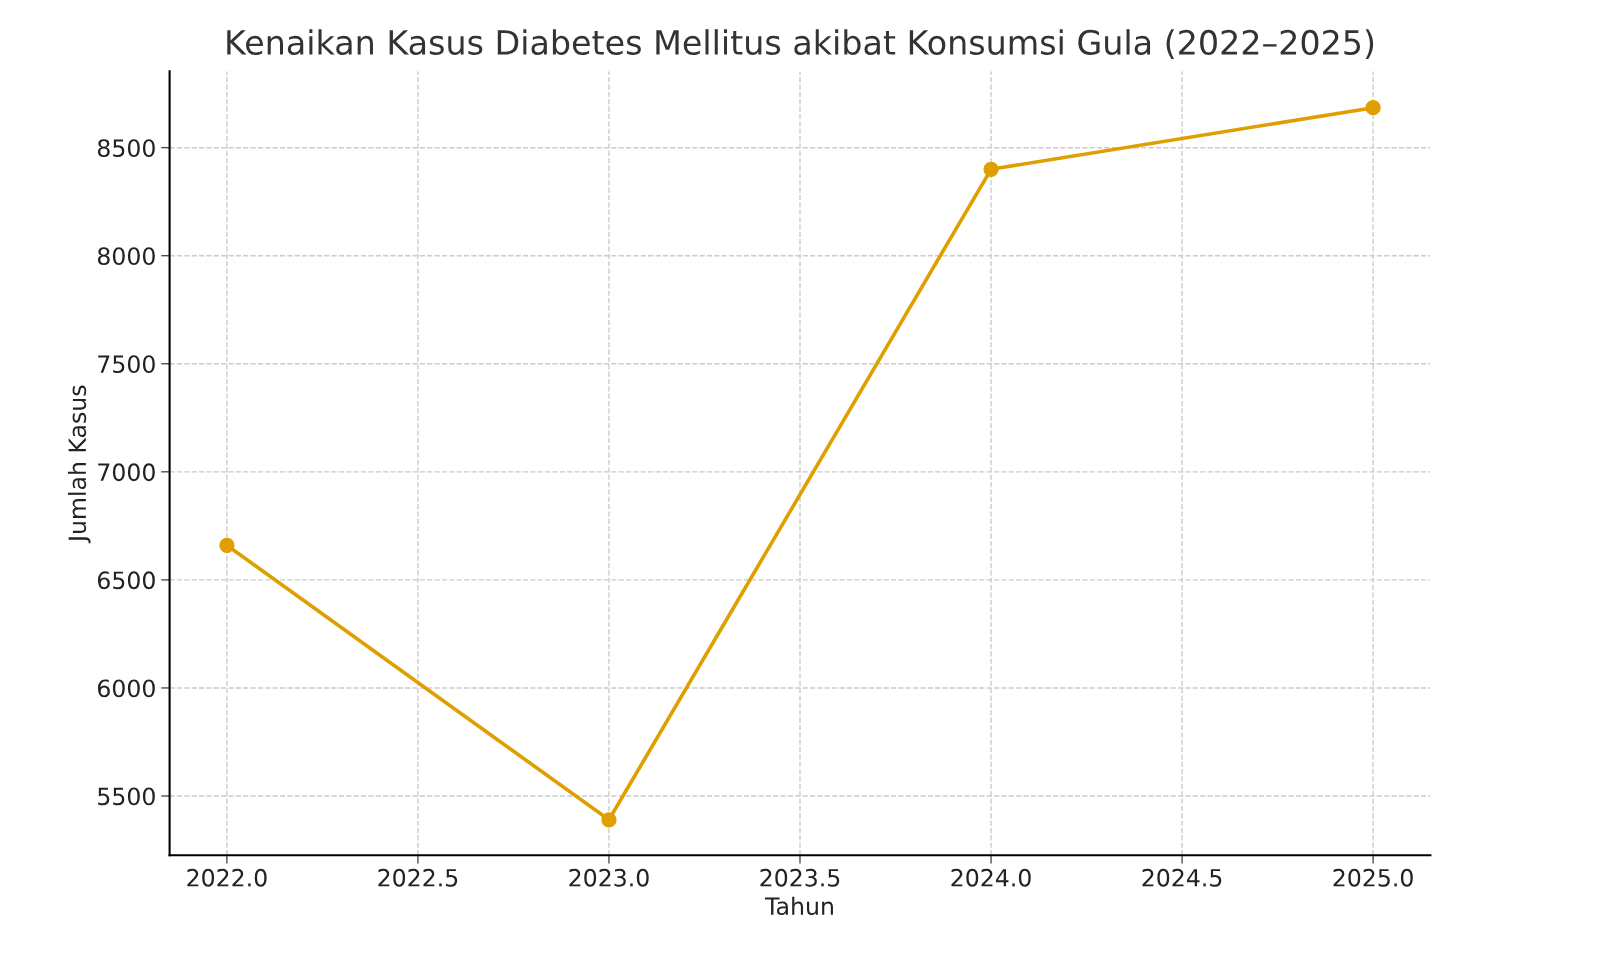 The width and height of the screenshot is (1600, 962). Describe the element at coordinates (126, 688) in the screenshot. I see `y-tick-label: 6000` at that location.